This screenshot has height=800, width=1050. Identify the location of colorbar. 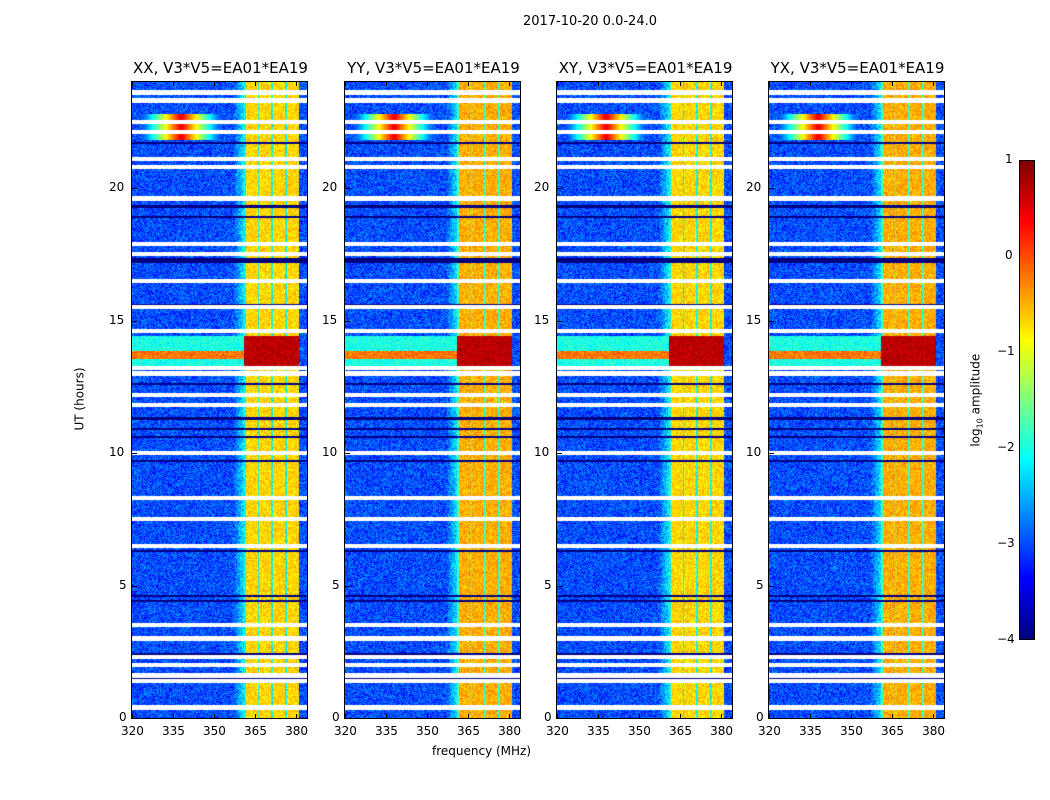
(1027, 400).